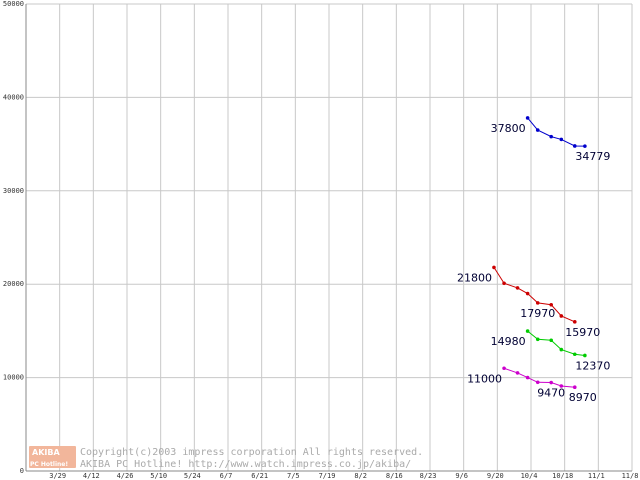 The image size is (640, 480). What do you see at coordinates (596, 476) in the screenshot?
I see `x-tick-label: 11/1` at bounding box center [596, 476].